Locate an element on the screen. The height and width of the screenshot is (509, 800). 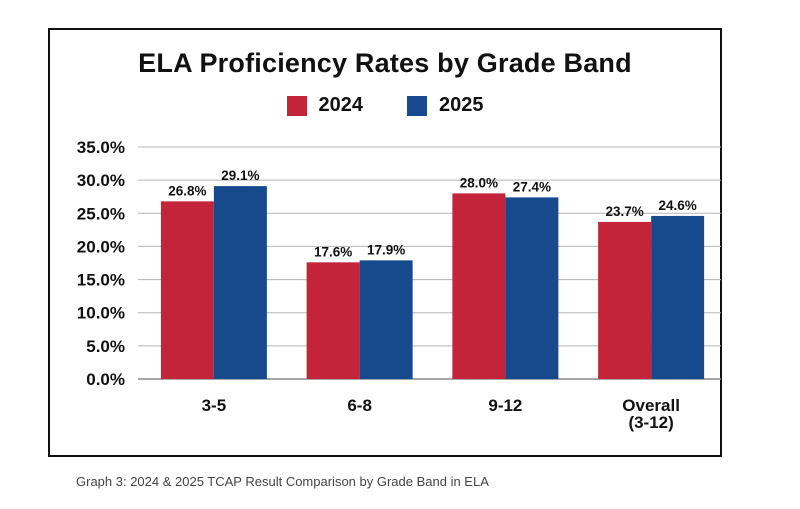
y-tick-label: 25.0% is located at coordinates (101, 213).